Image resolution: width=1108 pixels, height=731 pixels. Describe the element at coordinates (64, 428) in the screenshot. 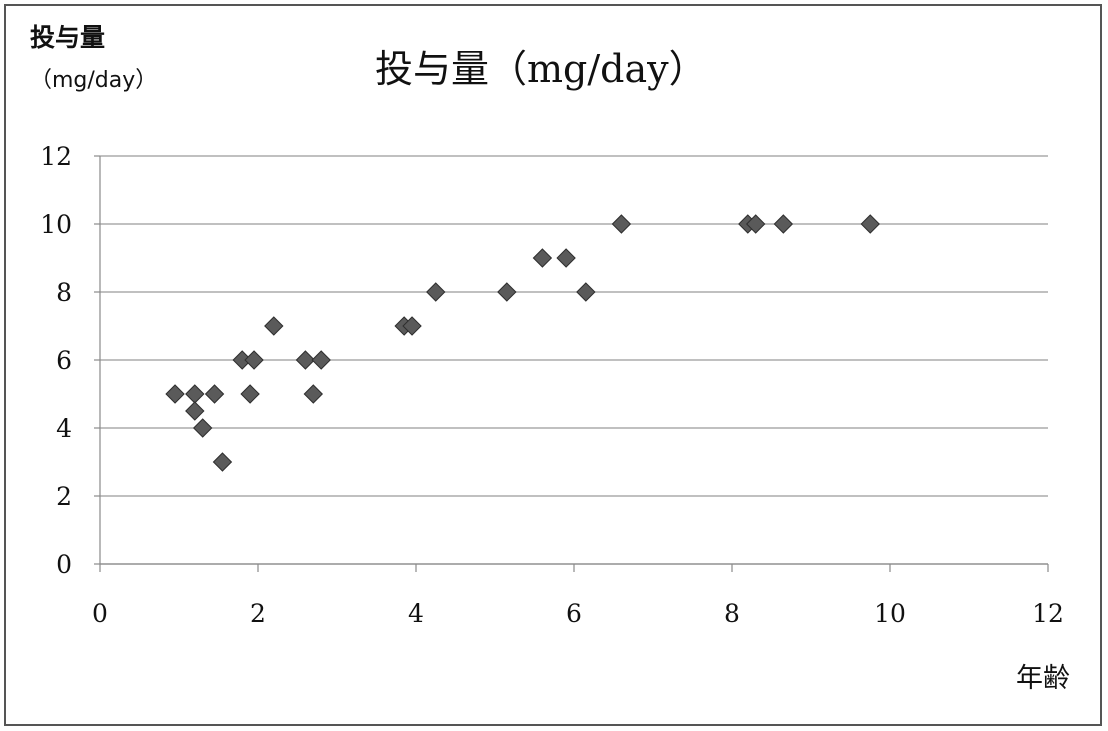

I see `y-tick-label: 4` at that location.